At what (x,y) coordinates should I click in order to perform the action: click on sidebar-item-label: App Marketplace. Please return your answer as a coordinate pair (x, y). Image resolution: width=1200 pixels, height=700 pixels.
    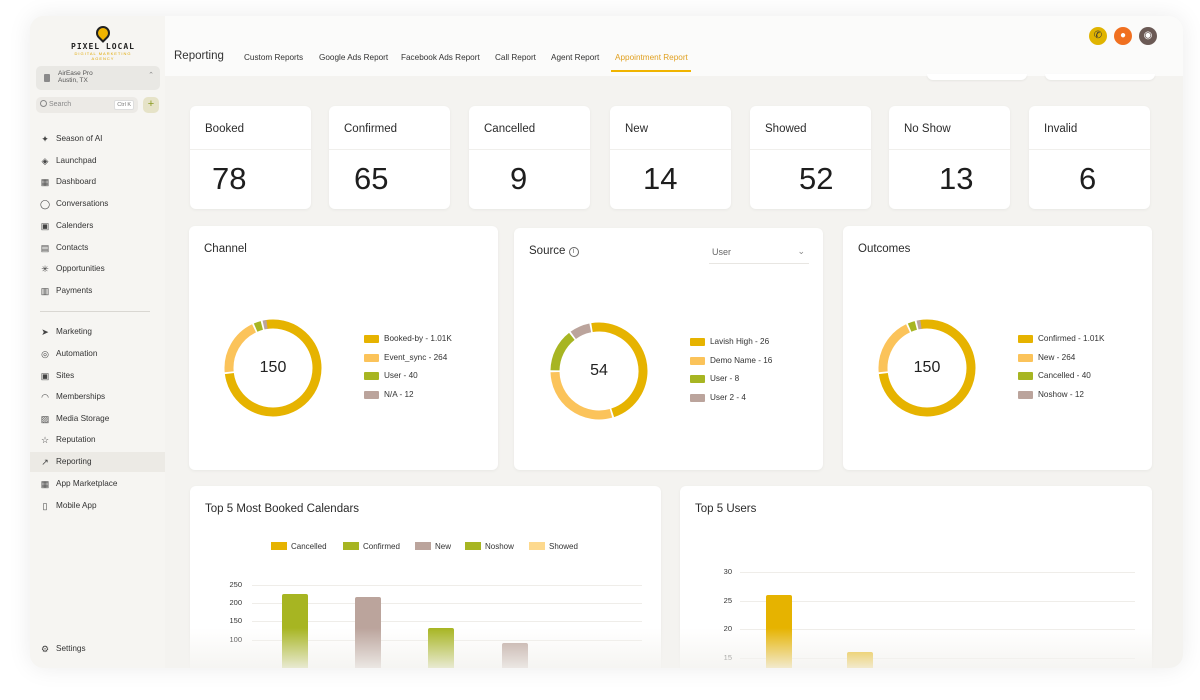
    Looking at the image, I should click on (87, 483).